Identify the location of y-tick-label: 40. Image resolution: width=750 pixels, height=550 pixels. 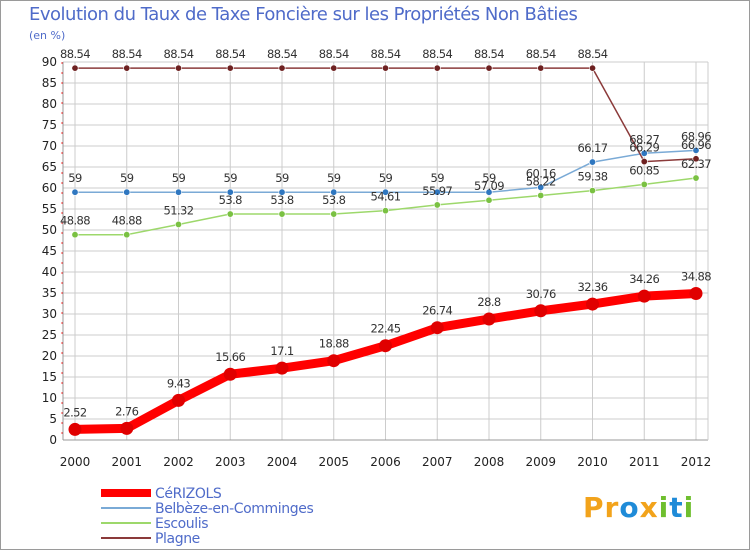
(49, 272).